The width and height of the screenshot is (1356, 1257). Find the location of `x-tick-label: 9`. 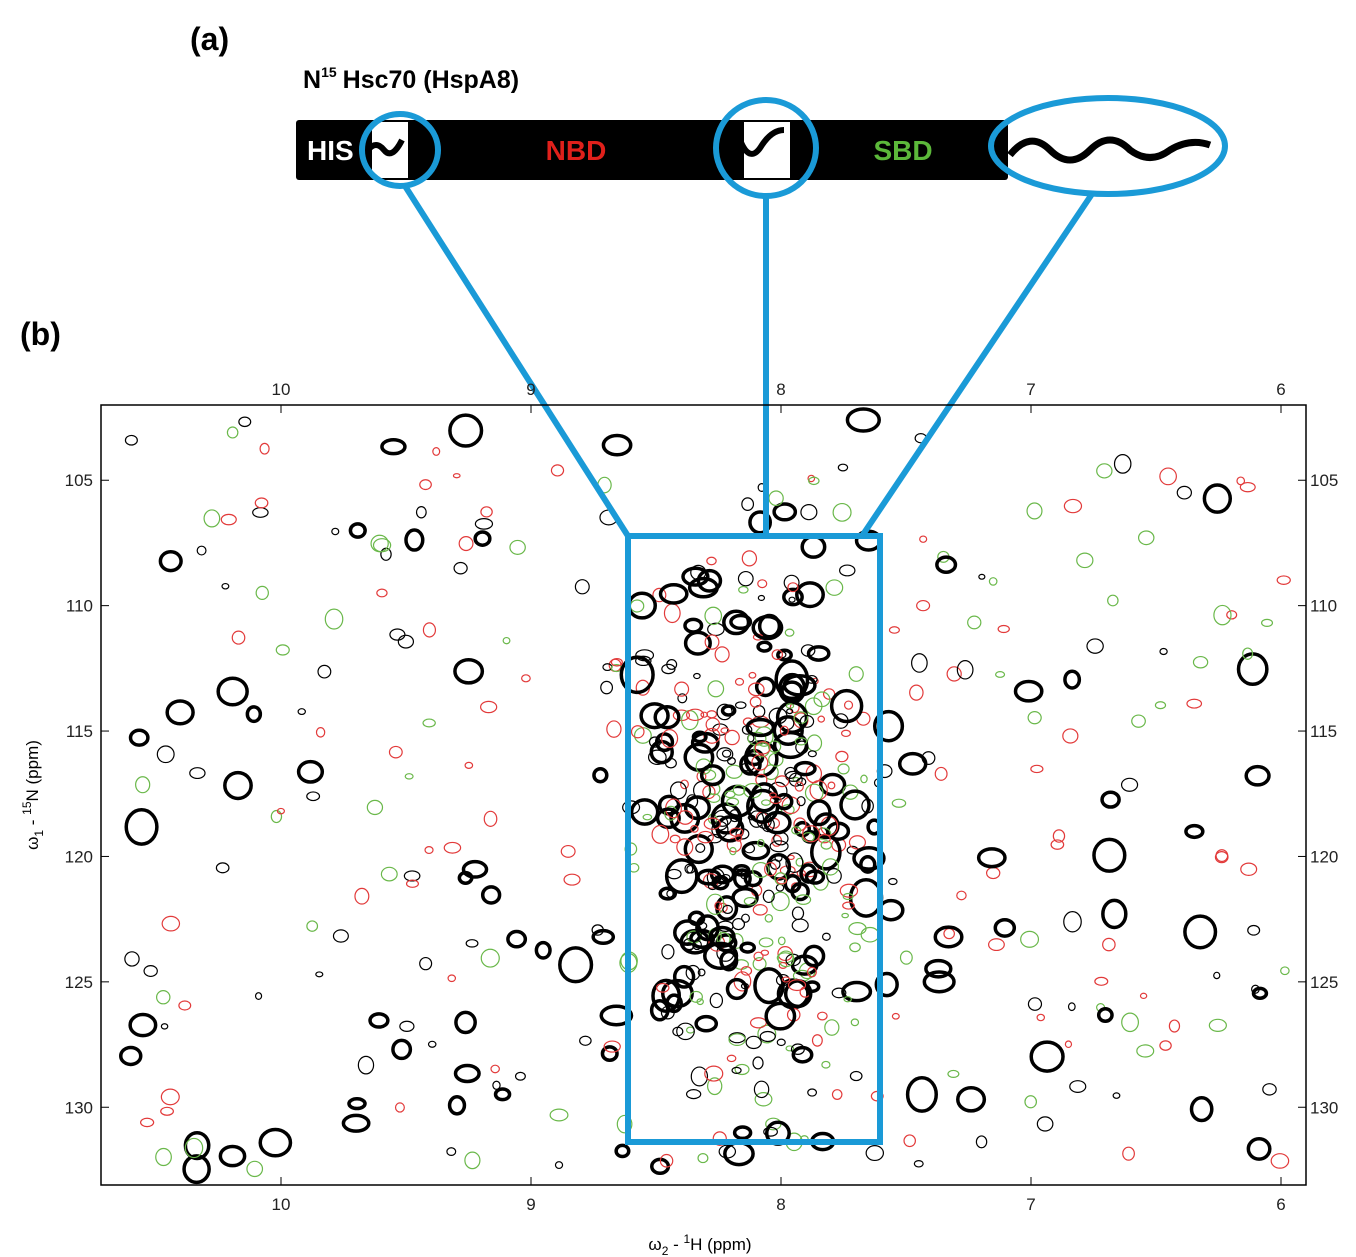

x-tick-label: 9 is located at coordinates (530, 1204).